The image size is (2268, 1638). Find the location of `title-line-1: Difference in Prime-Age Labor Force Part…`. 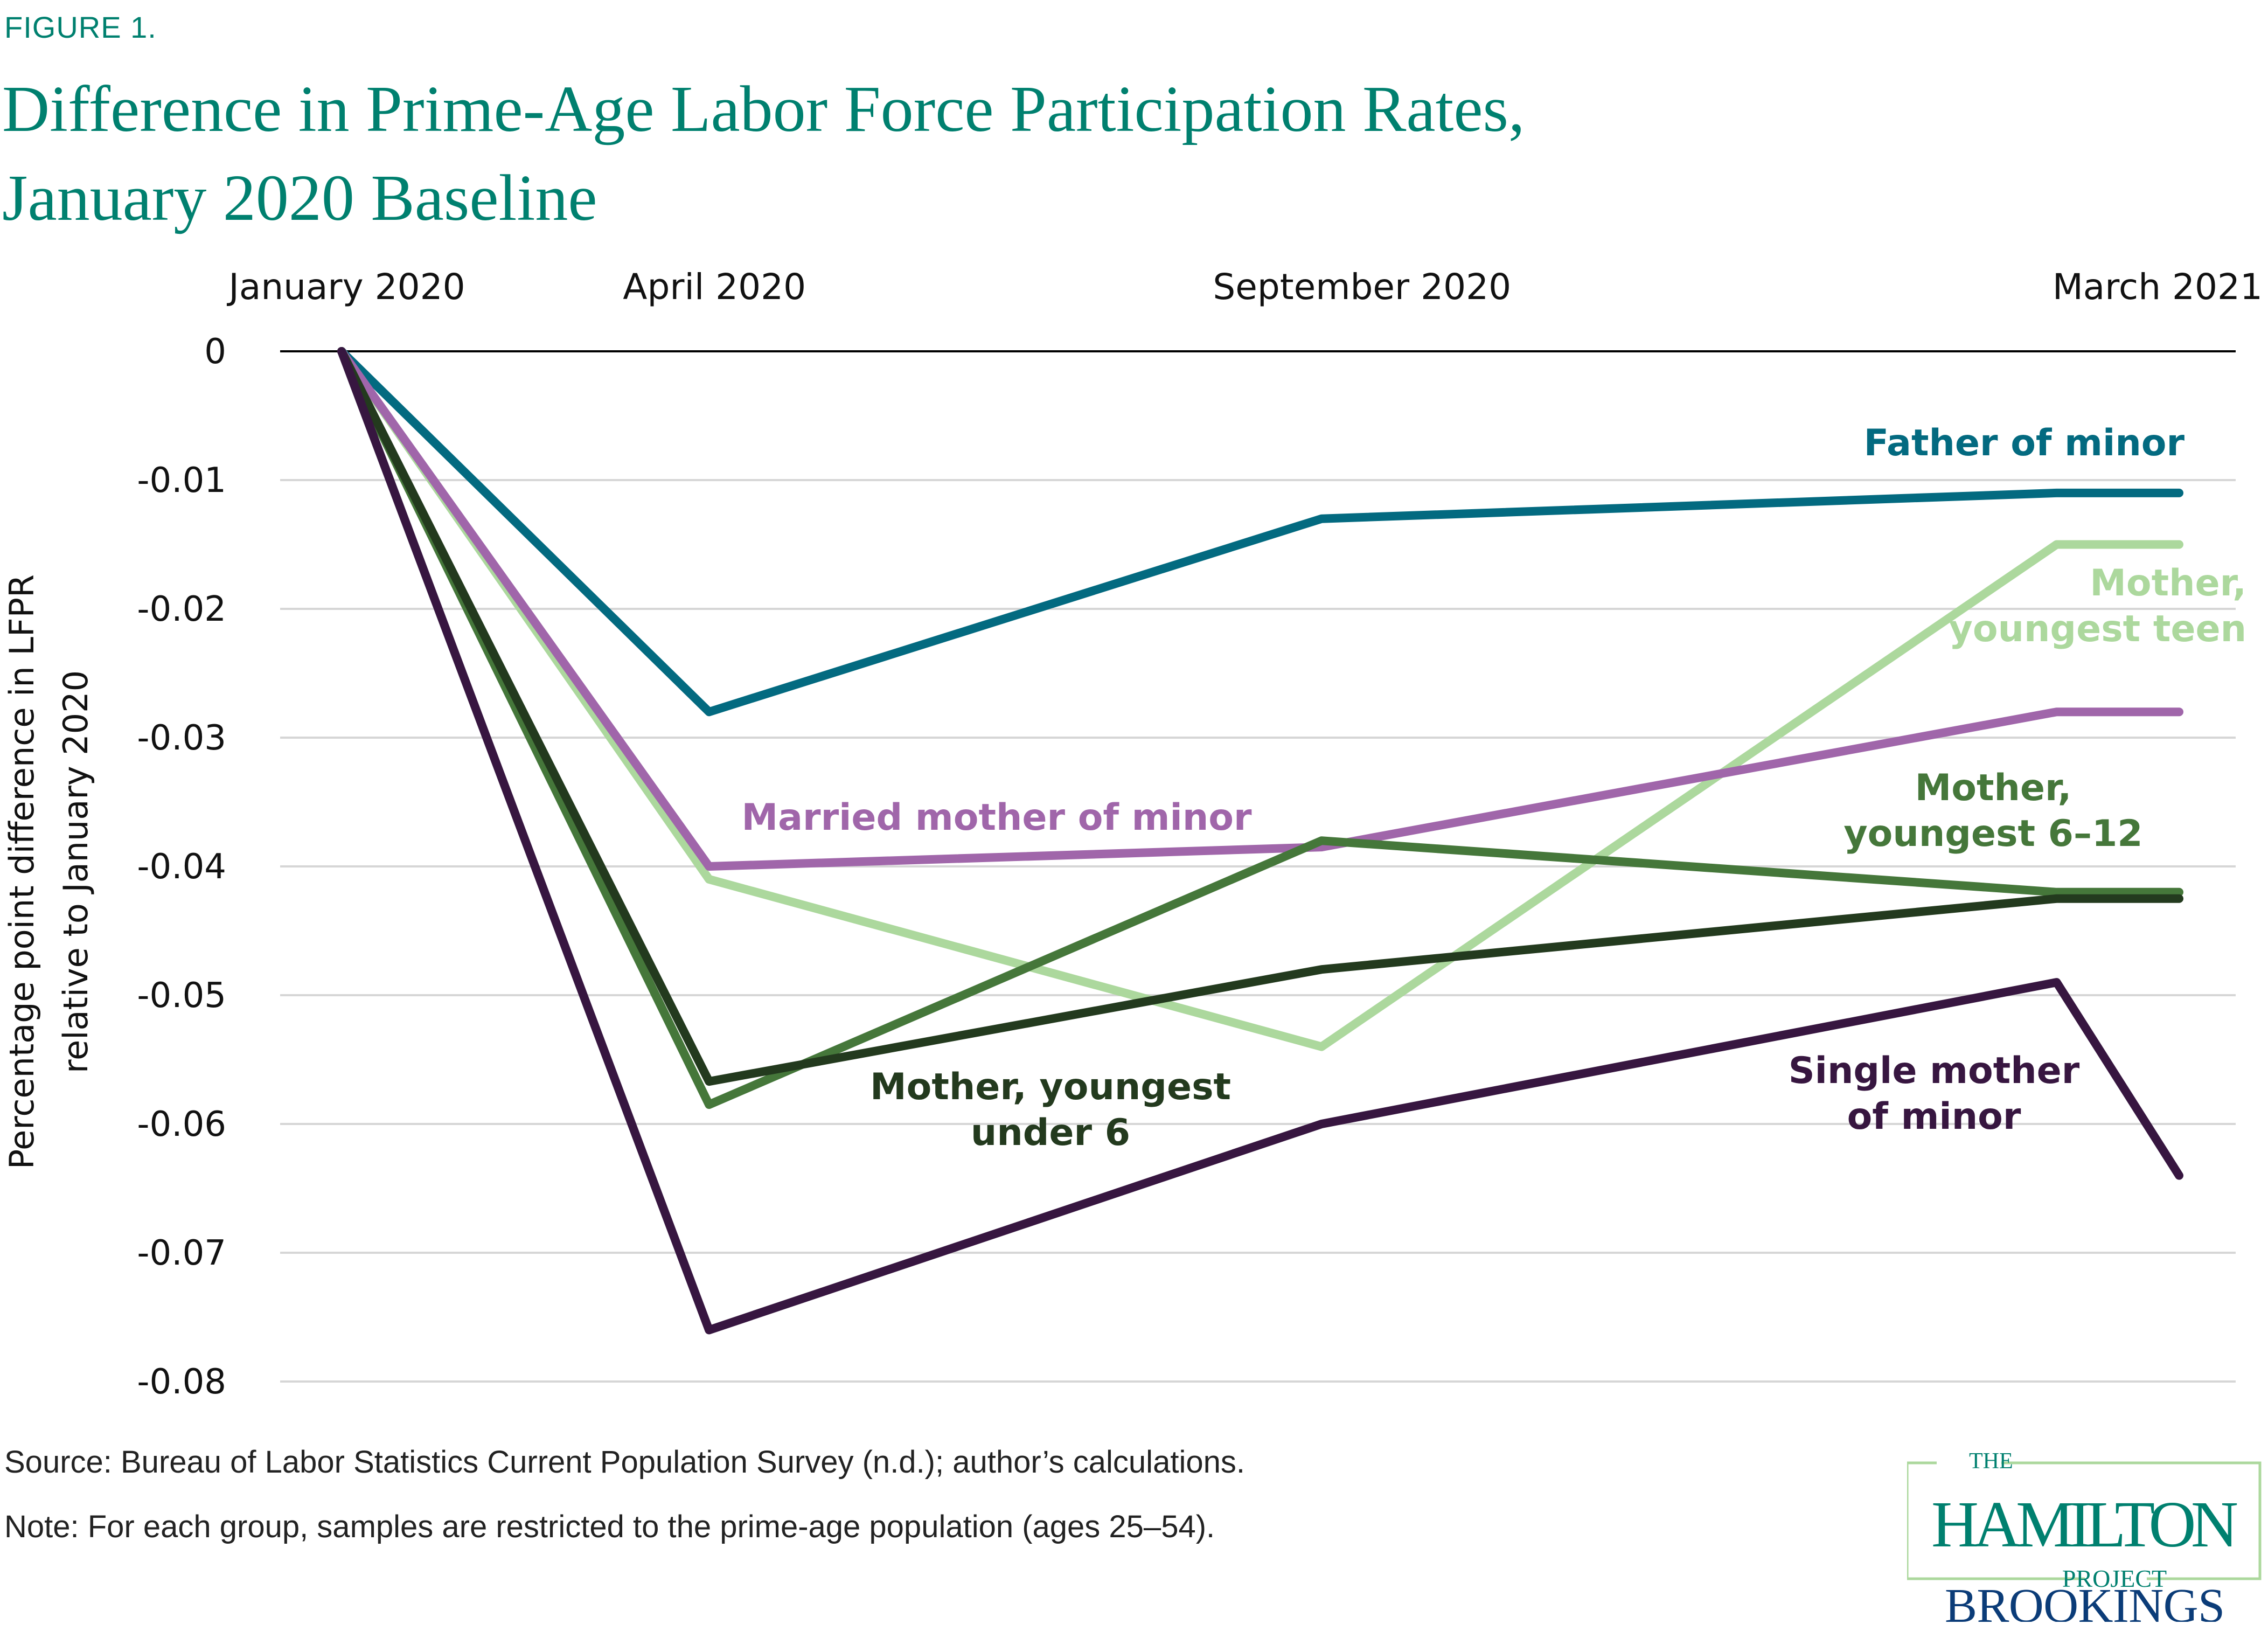

title-line-1: Difference in Prime-Age Labor Force Part… is located at coordinates (763, 109).